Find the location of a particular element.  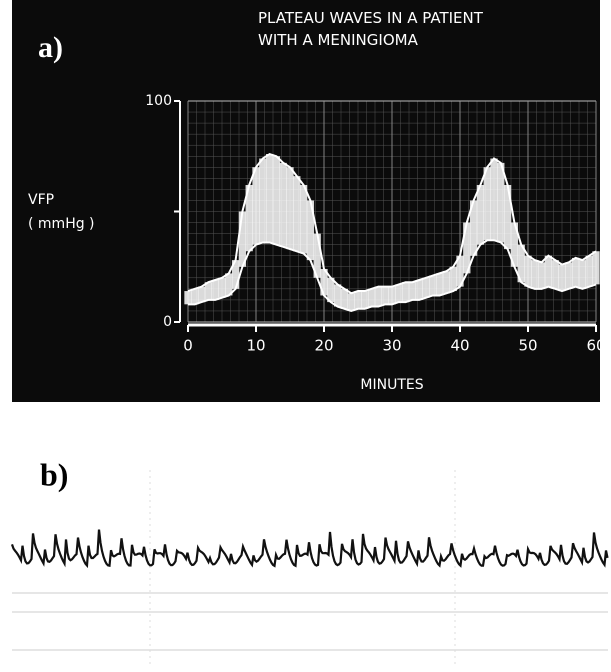

x-axis-label: MINUTES is located at coordinates (391, 385).